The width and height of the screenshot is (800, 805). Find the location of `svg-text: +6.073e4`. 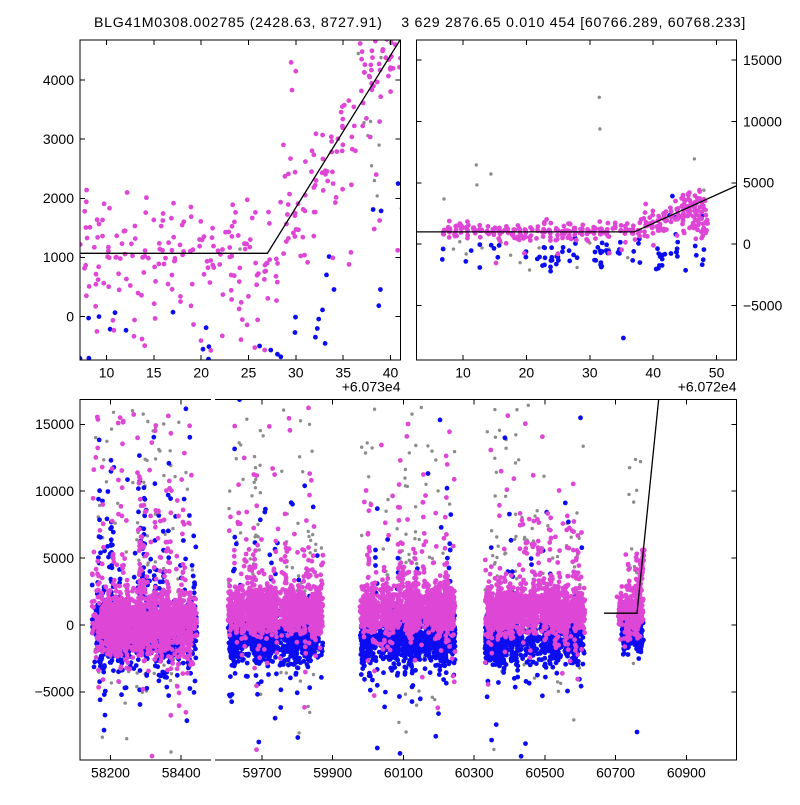

svg-text: +6.073e4 is located at coordinates (371, 387).